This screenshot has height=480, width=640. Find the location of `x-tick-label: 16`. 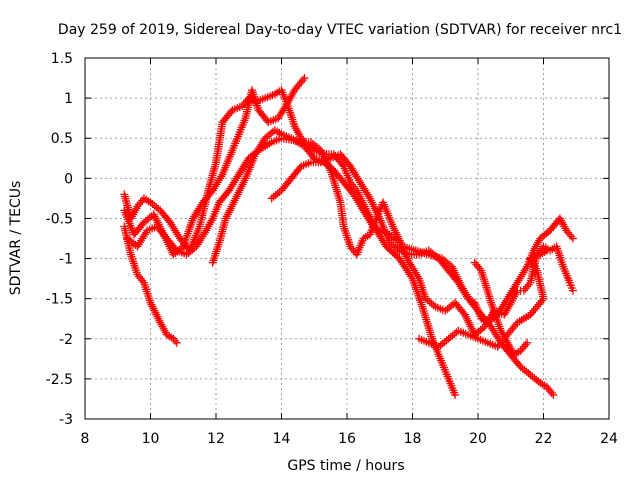

x-tick-label: 16 is located at coordinates (347, 439).